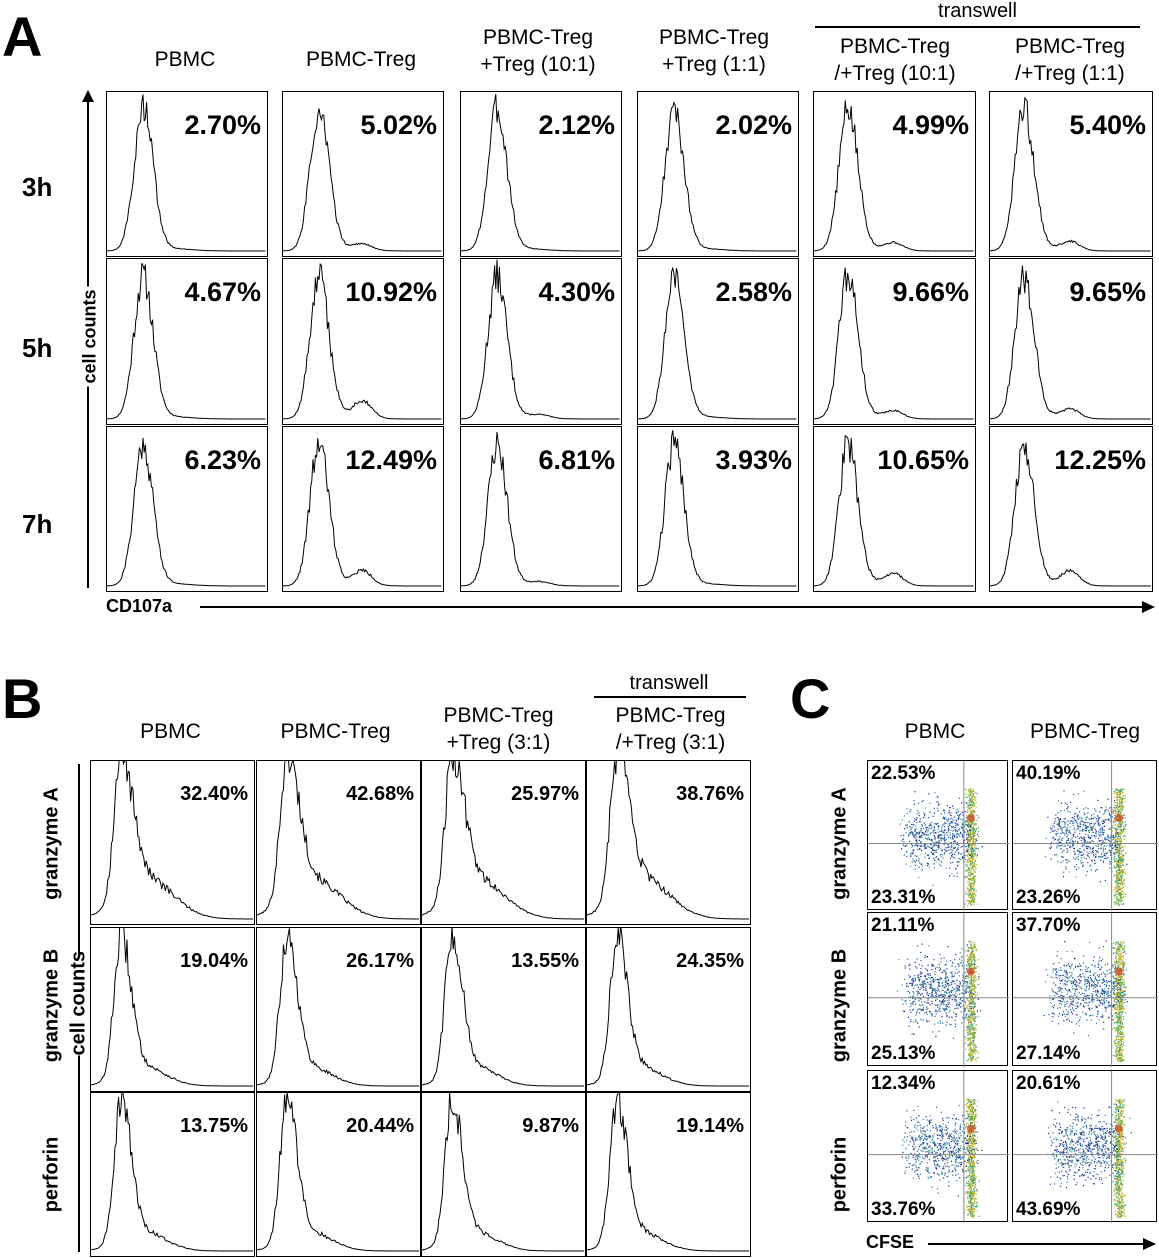 Image resolution: width=1159 pixels, height=1258 pixels. I want to click on panel-c-scatter-r1c2: 40.19% 23.26%, so click(1084, 835).